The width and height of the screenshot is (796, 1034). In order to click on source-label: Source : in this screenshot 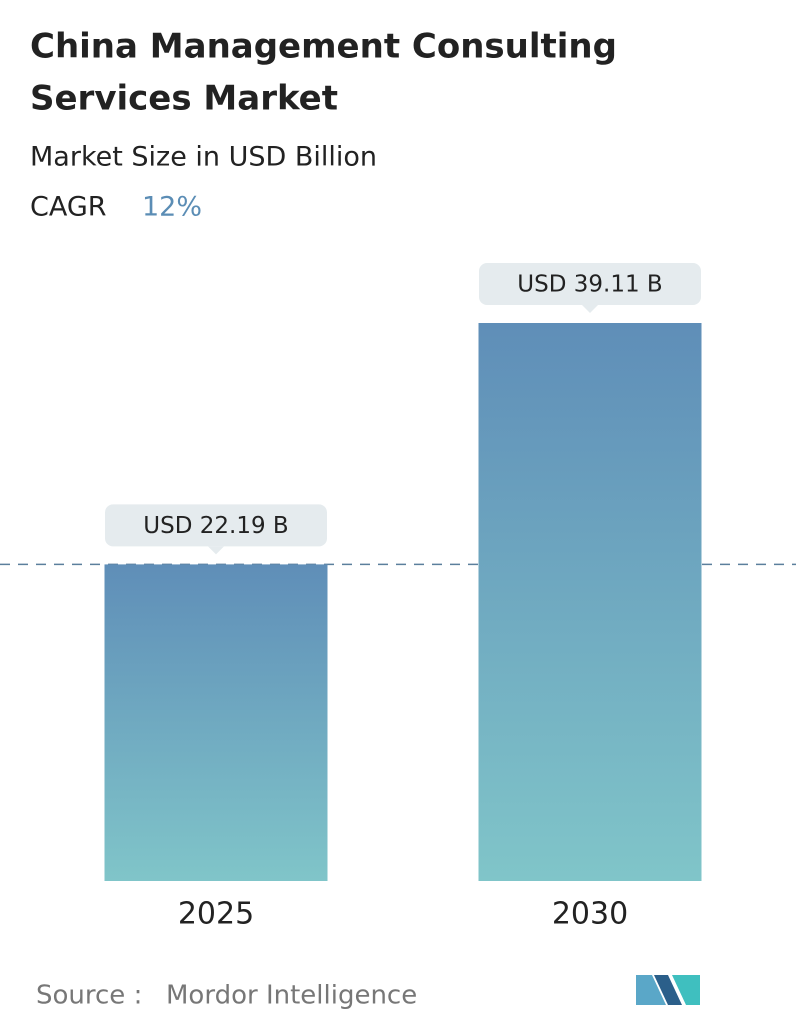, I will do `click(89, 996)`.